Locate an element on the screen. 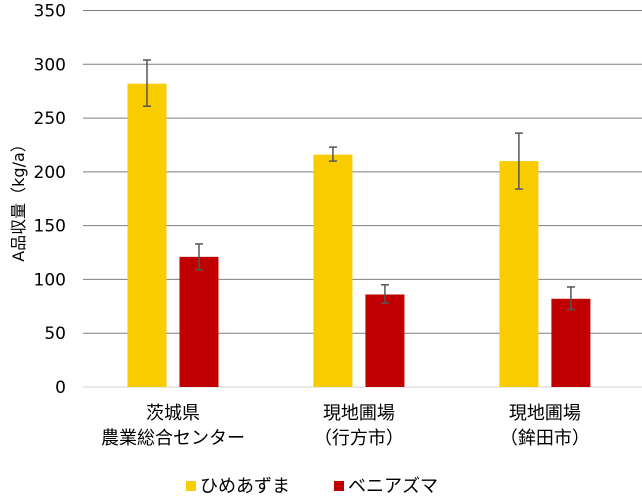 Image resolution: width=642 pixels, height=502 pixels. y-tick-label: 50 is located at coordinates (55, 334).